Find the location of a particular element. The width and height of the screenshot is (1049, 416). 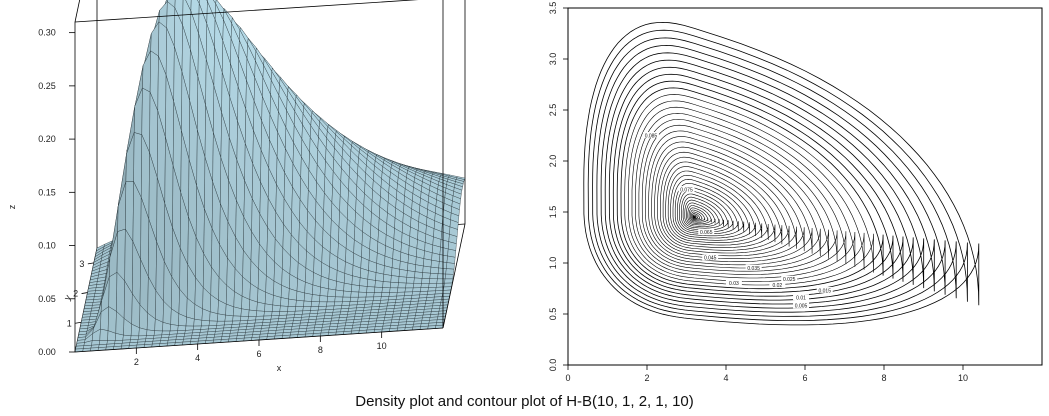

z-tick-label: 0.25 is located at coordinates (47, 86).